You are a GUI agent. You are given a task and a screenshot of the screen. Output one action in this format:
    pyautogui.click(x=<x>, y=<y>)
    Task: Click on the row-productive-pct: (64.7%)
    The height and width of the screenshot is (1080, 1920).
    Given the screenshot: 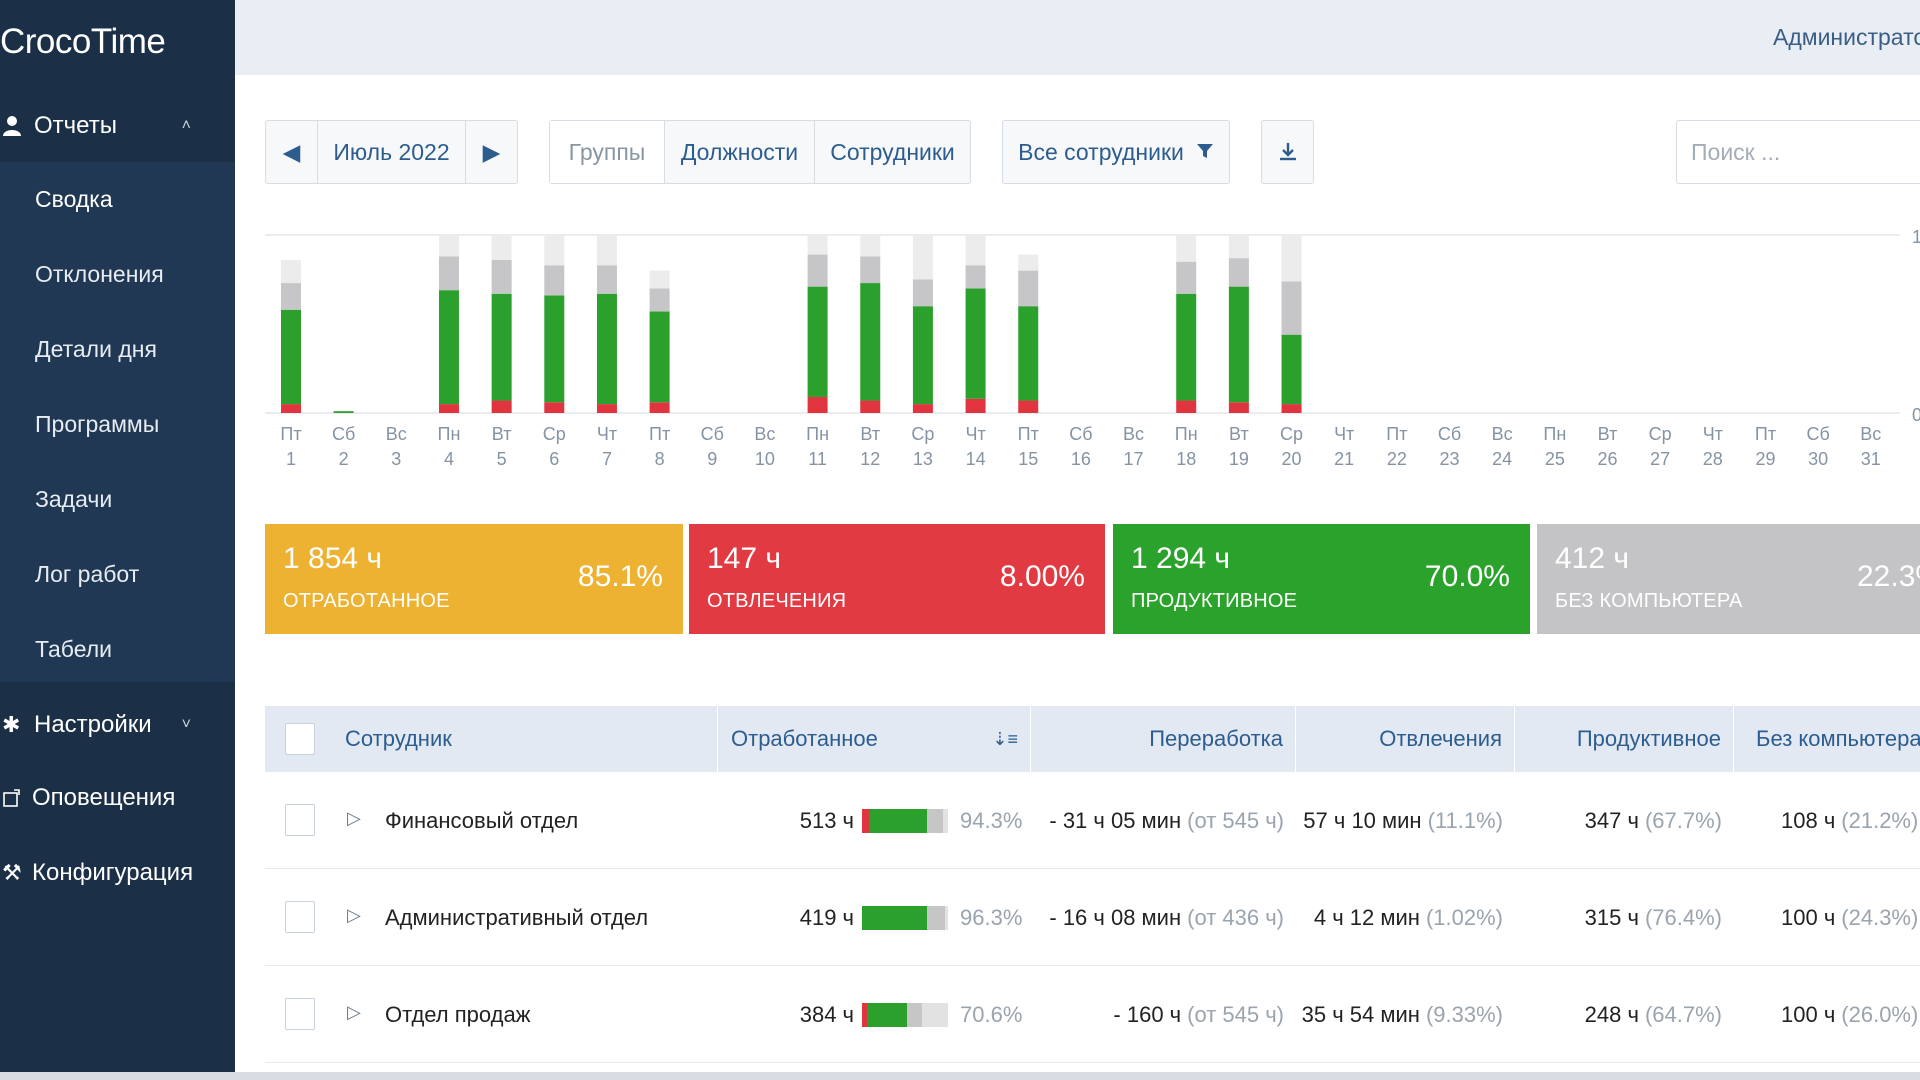 What is the action you would take?
    pyautogui.click(x=1683, y=1014)
    